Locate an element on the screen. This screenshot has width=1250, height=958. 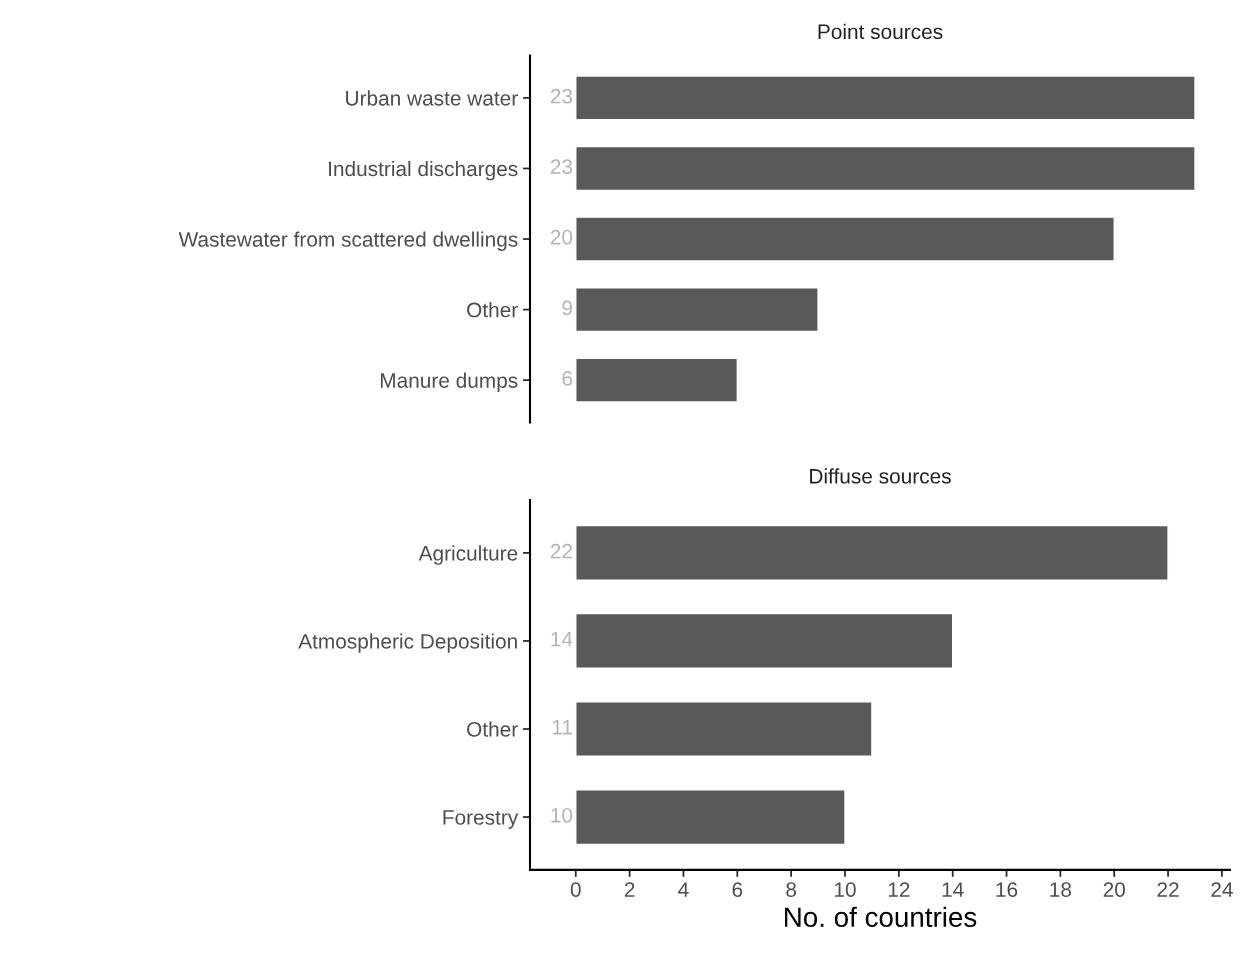
data-label: 6 is located at coordinates (567, 378).